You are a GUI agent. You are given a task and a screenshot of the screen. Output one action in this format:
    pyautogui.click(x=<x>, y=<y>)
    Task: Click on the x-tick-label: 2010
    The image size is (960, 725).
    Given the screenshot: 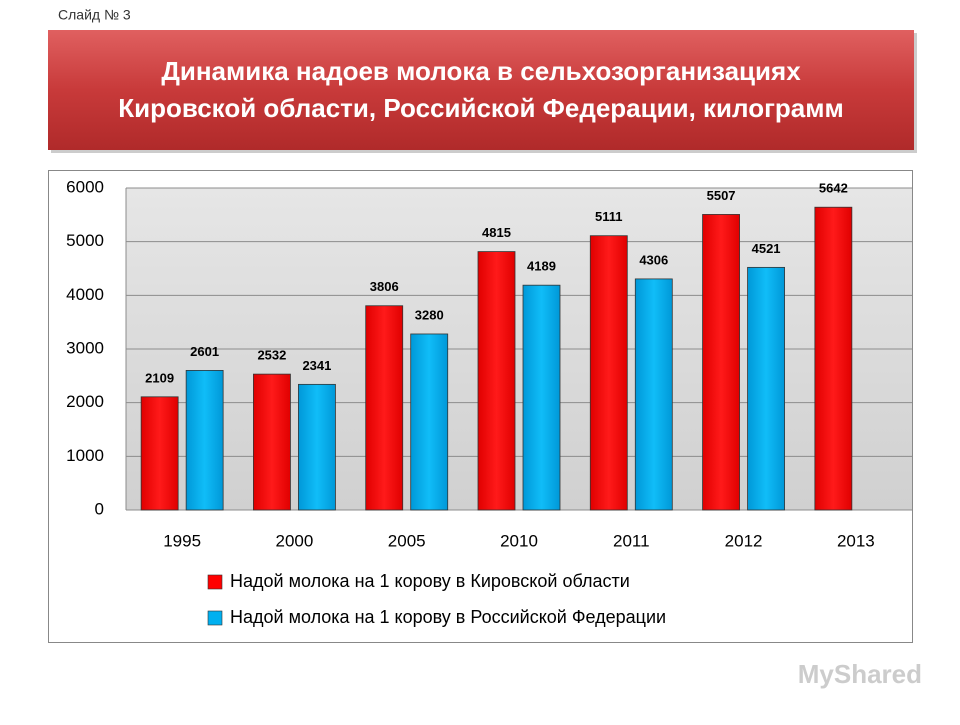 What is the action you would take?
    pyautogui.click(x=519, y=540)
    